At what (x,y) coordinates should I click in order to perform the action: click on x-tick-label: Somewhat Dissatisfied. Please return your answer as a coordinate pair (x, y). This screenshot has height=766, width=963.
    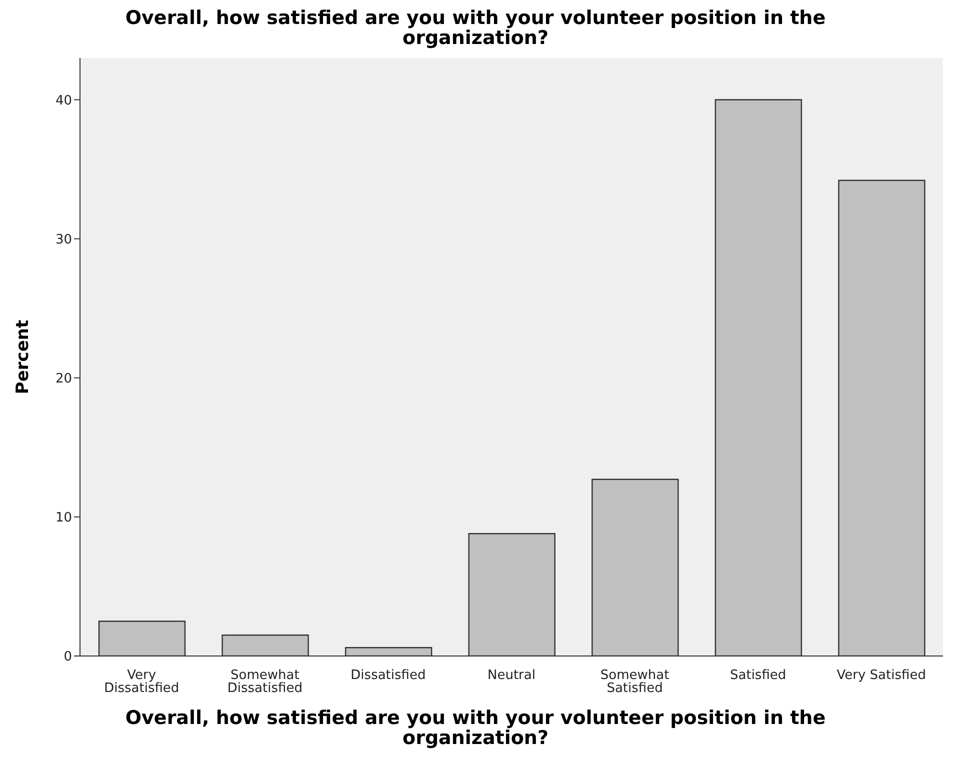
    Looking at the image, I should click on (264, 682).